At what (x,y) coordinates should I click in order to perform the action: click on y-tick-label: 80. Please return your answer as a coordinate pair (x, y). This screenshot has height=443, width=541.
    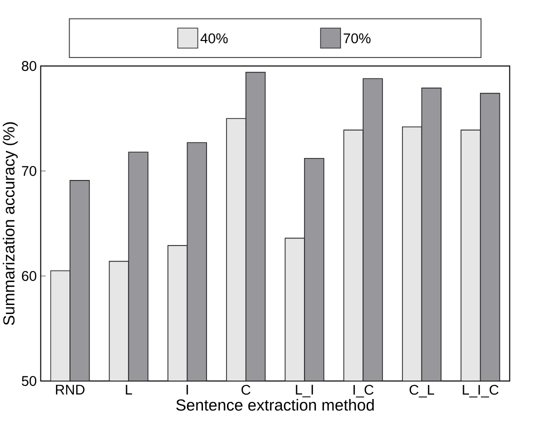
    Looking at the image, I should click on (29, 66).